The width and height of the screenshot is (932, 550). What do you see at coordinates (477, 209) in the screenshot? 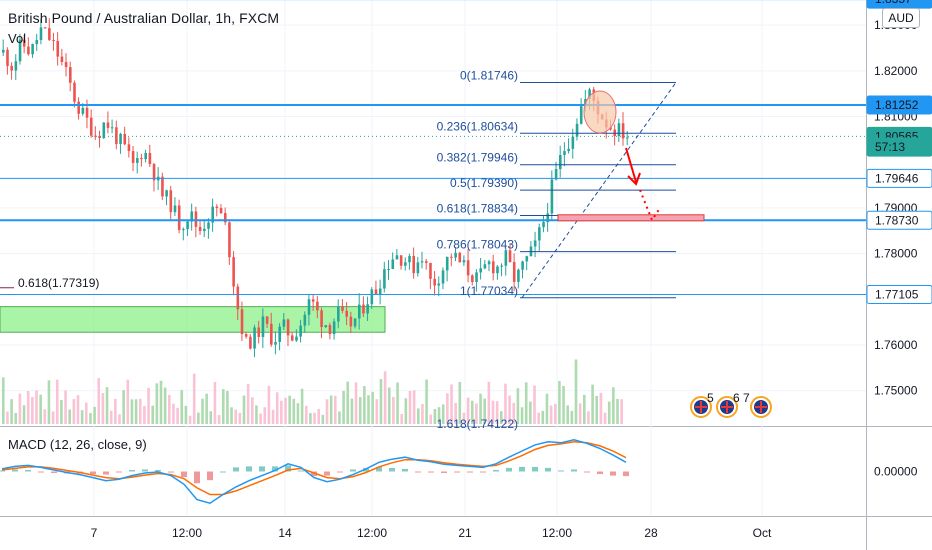
I see `fib-level-label: 0.618(1.78834)` at bounding box center [477, 209].